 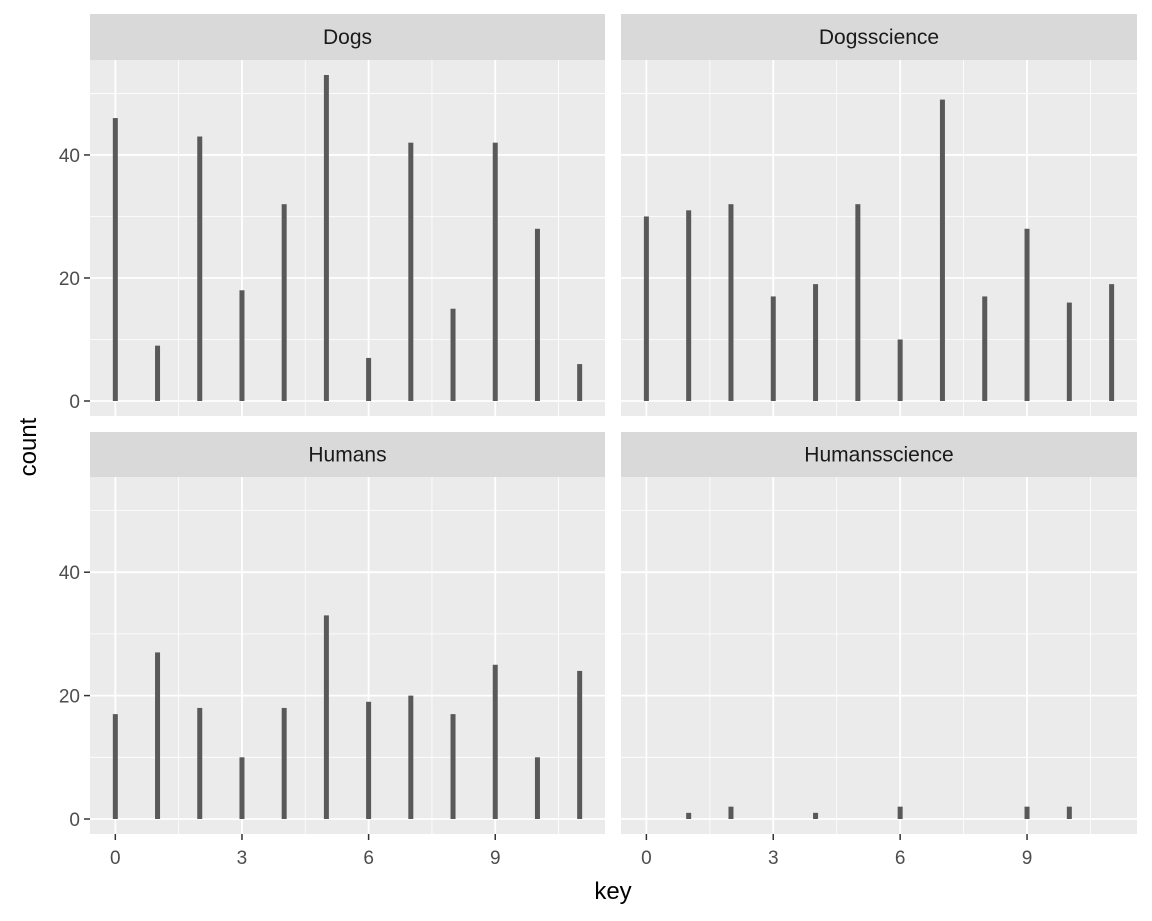 I want to click on facet-strip-label: Humans, so click(x=347, y=455).